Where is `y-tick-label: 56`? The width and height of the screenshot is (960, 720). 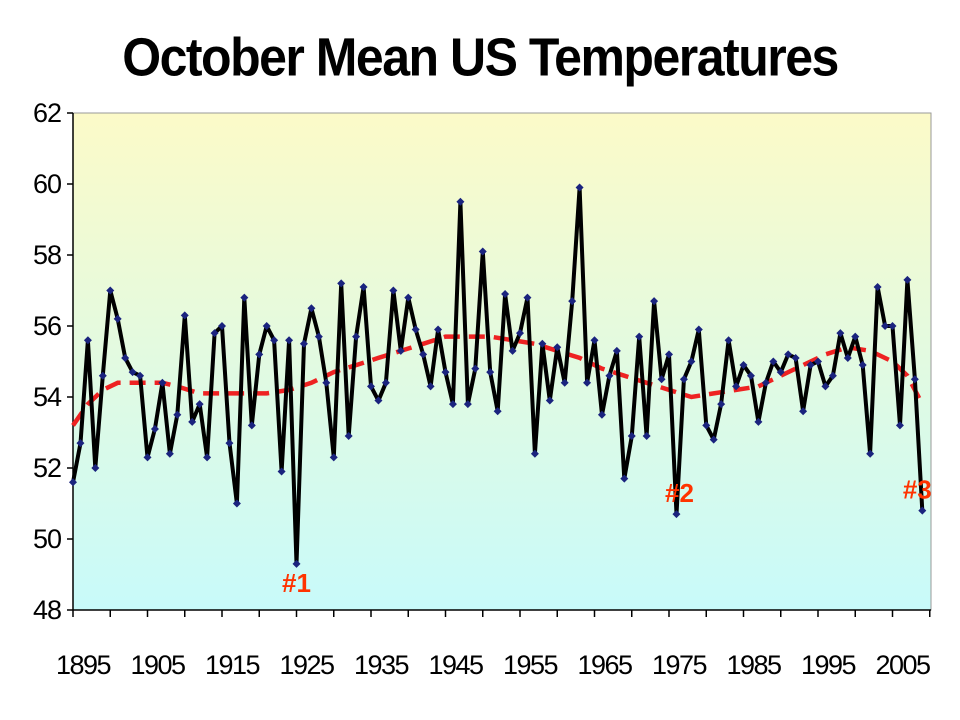 y-tick-label: 56 is located at coordinates (47, 326).